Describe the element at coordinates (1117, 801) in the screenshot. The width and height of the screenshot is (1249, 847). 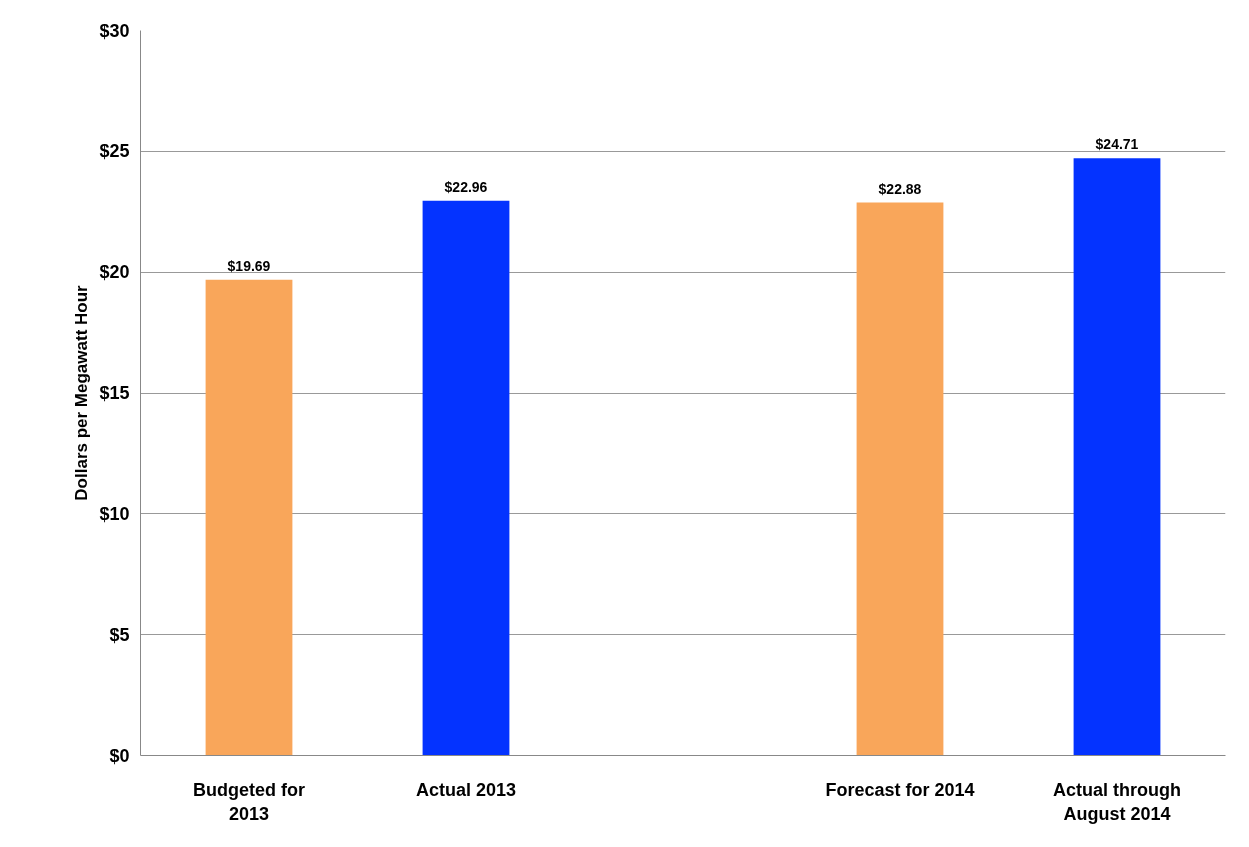
I see `x-tick-label: Actual through August 2014` at that location.